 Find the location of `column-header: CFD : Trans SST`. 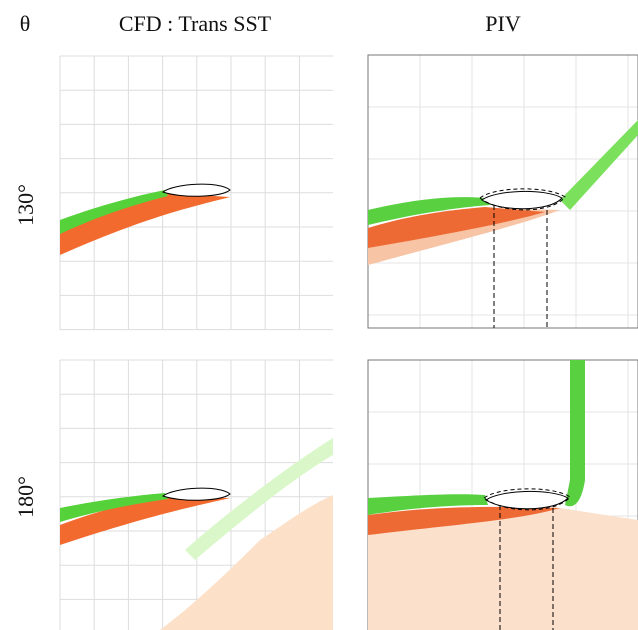

column-header: CFD : Trans SST is located at coordinates (195, 23).